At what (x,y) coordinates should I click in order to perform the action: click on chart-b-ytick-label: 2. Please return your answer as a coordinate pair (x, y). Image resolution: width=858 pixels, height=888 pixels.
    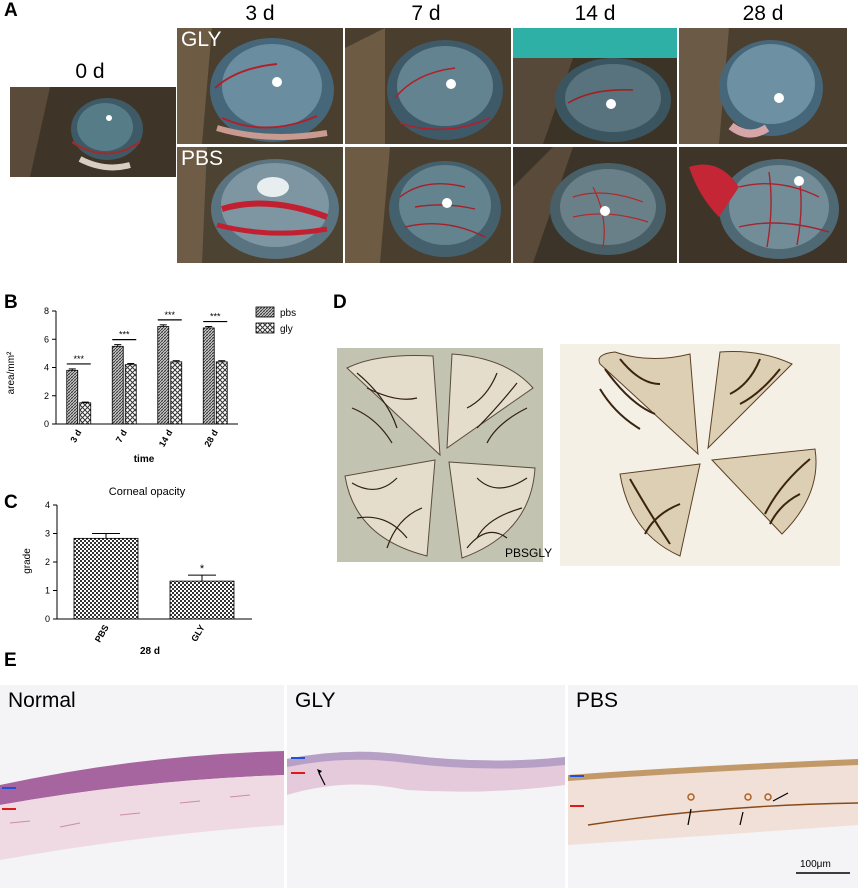
    Looking at the image, I should click on (46, 396).